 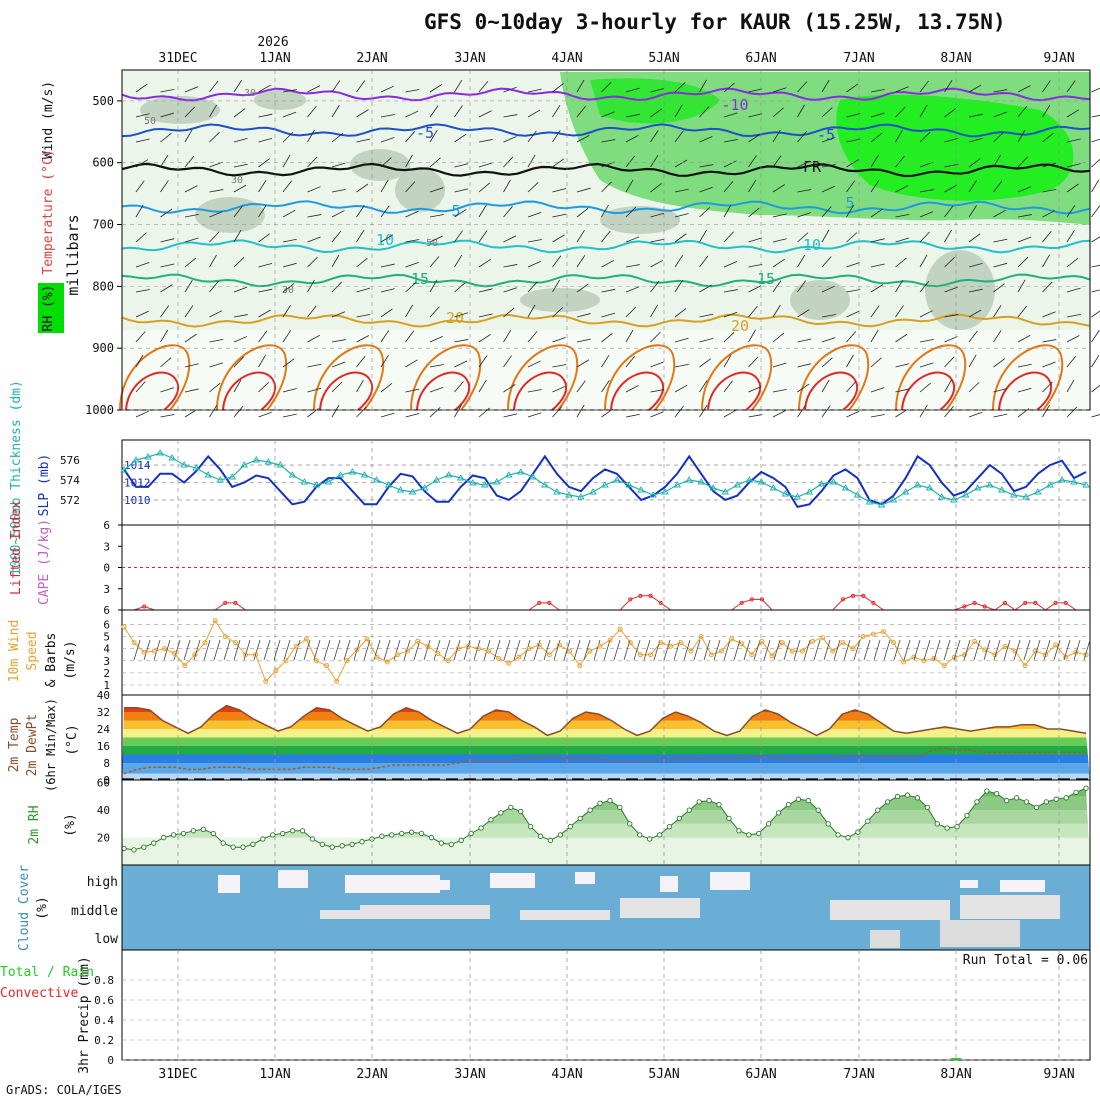 I want to click on wind-label-a: 10m Wind, so click(x=14, y=651).